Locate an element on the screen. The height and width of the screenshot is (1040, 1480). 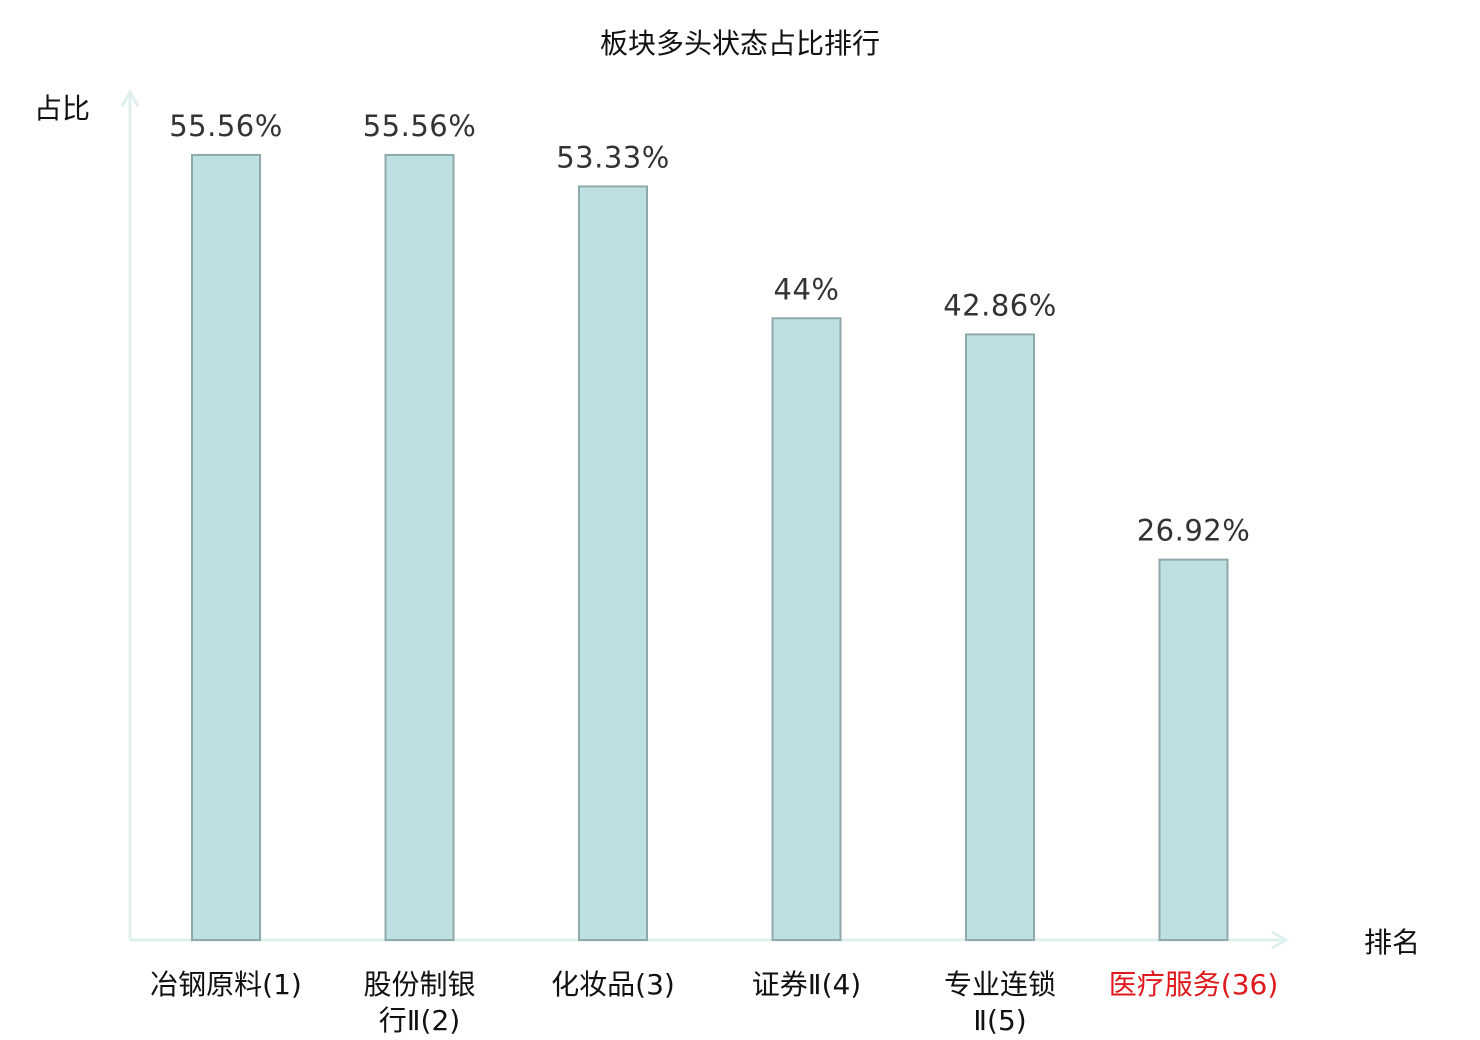
x-tick-label-3-line-1: 化妆品 is located at coordinates (593, 984).